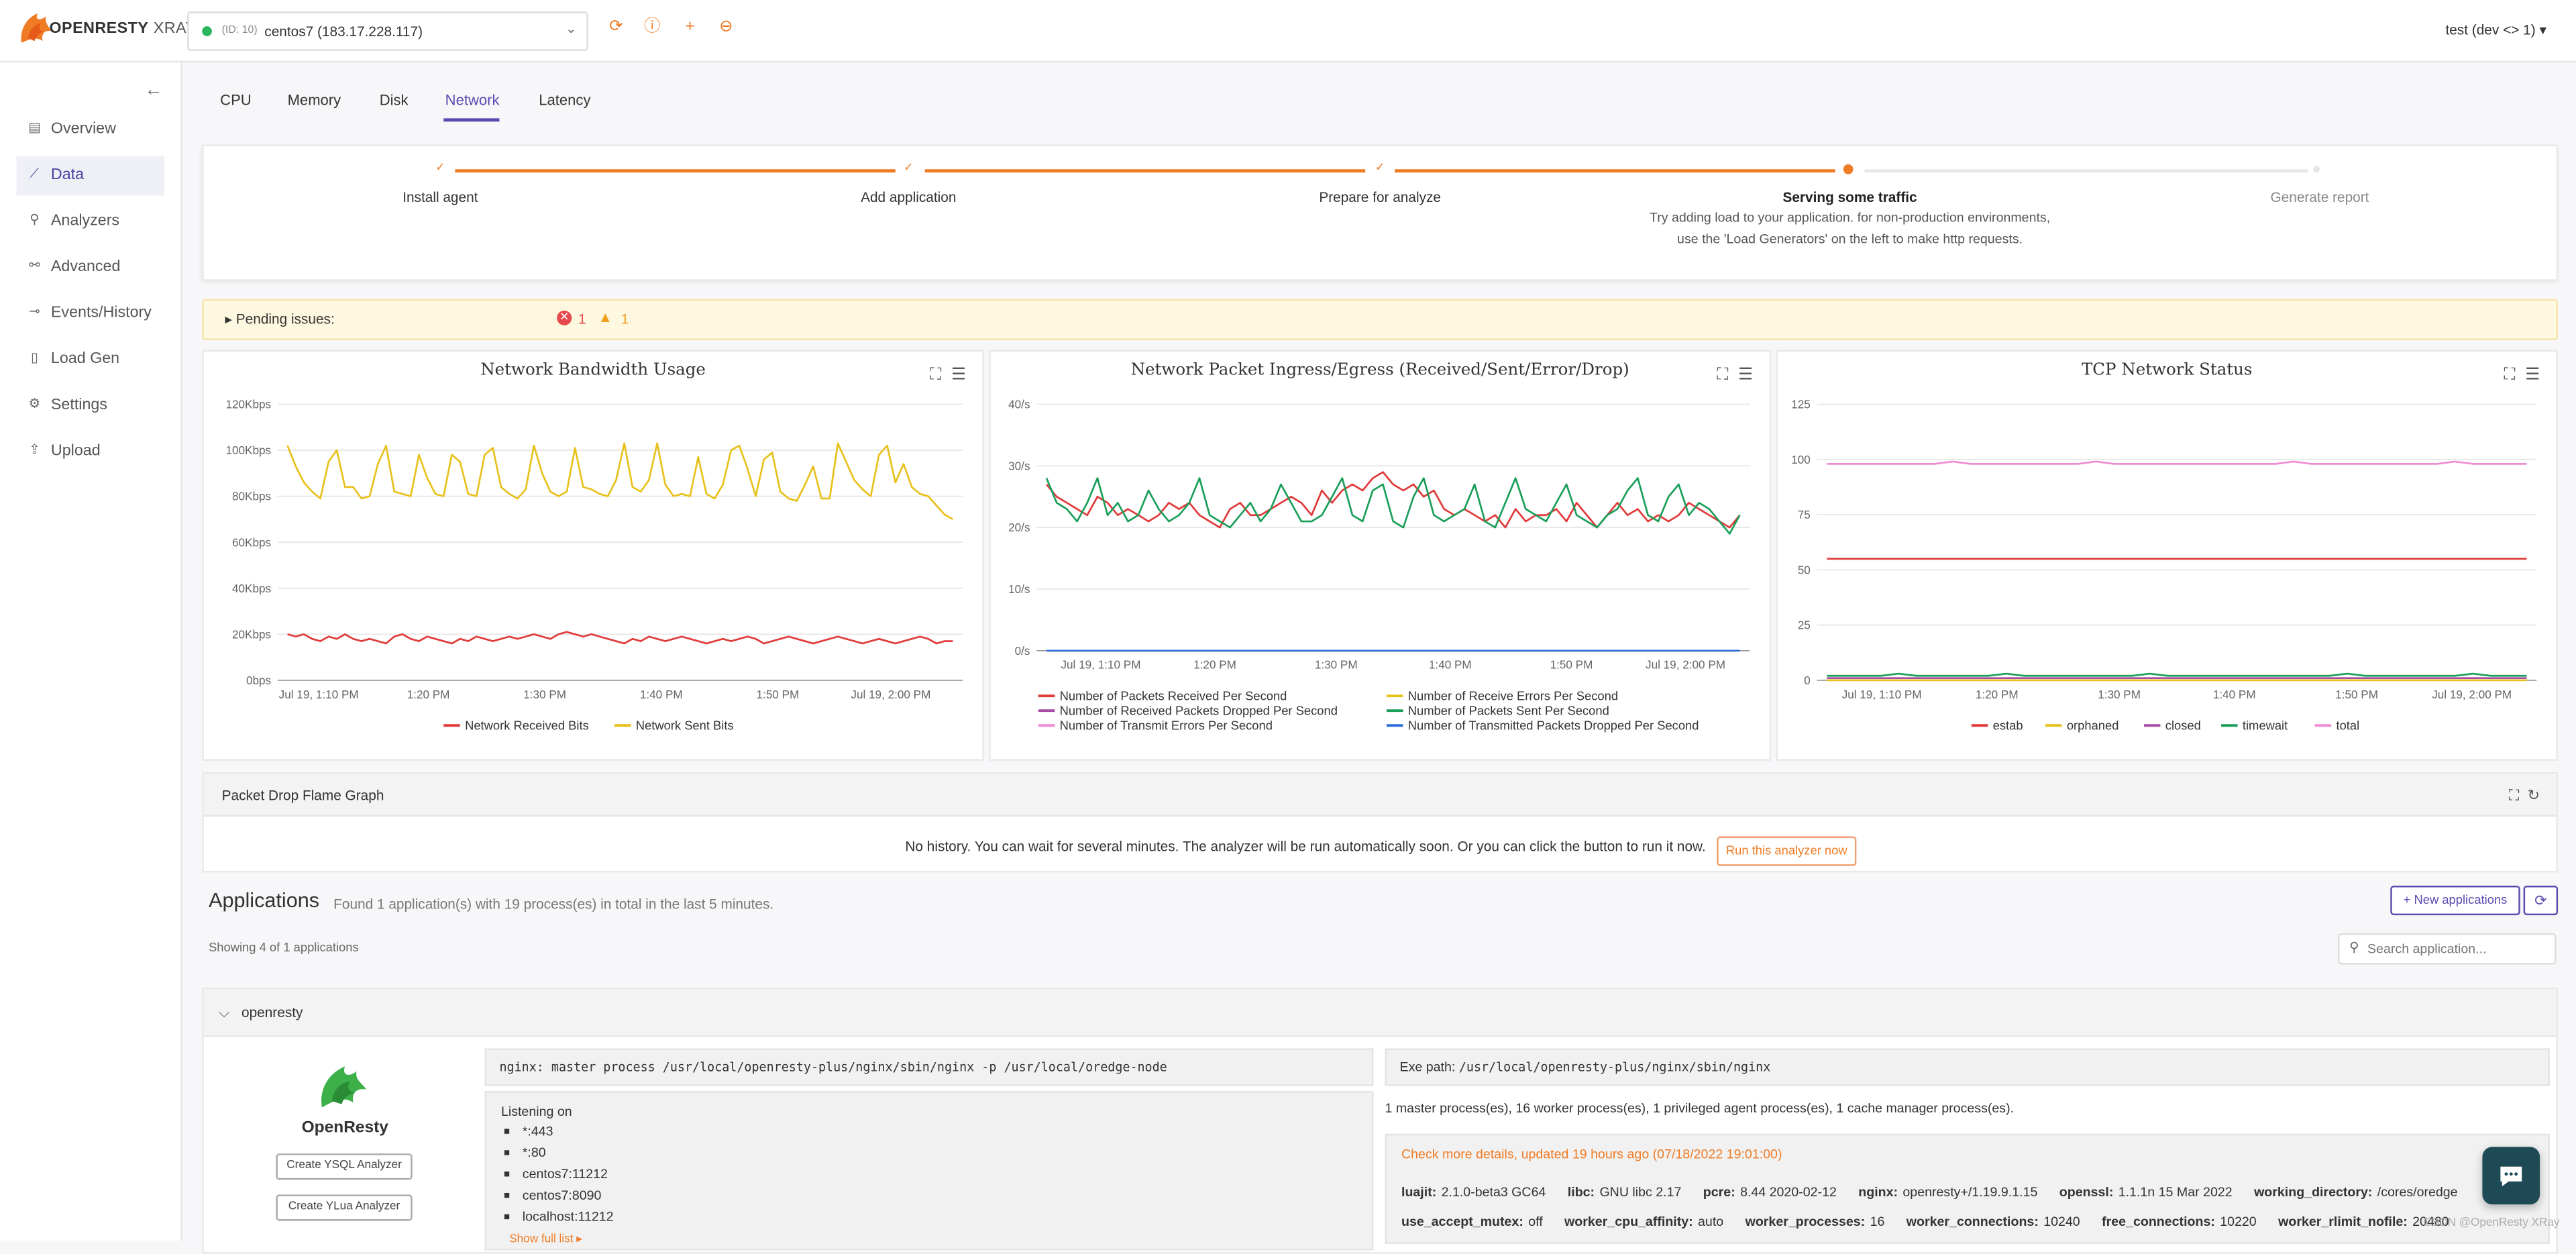 This screenshot has width=2576, height=1254. Describe the element at coordinates (2265, 725) in the screenshot. I see `legend-item: timewait` at that location.